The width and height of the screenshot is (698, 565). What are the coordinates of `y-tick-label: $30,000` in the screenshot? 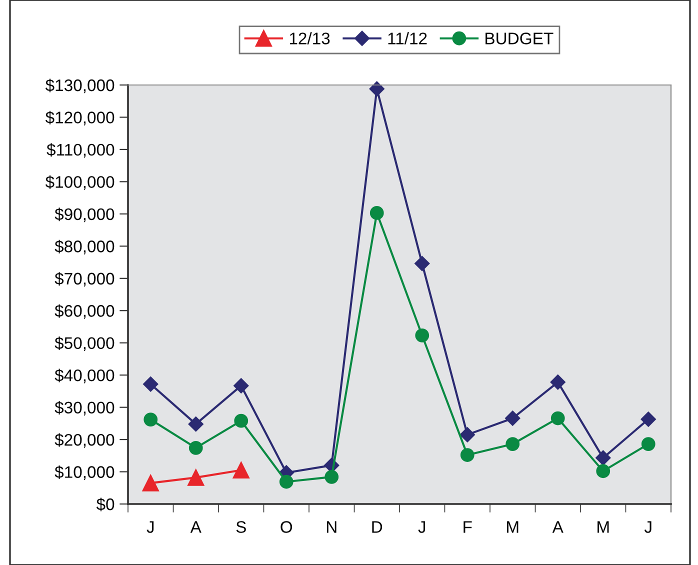 It's located at (84, 408).